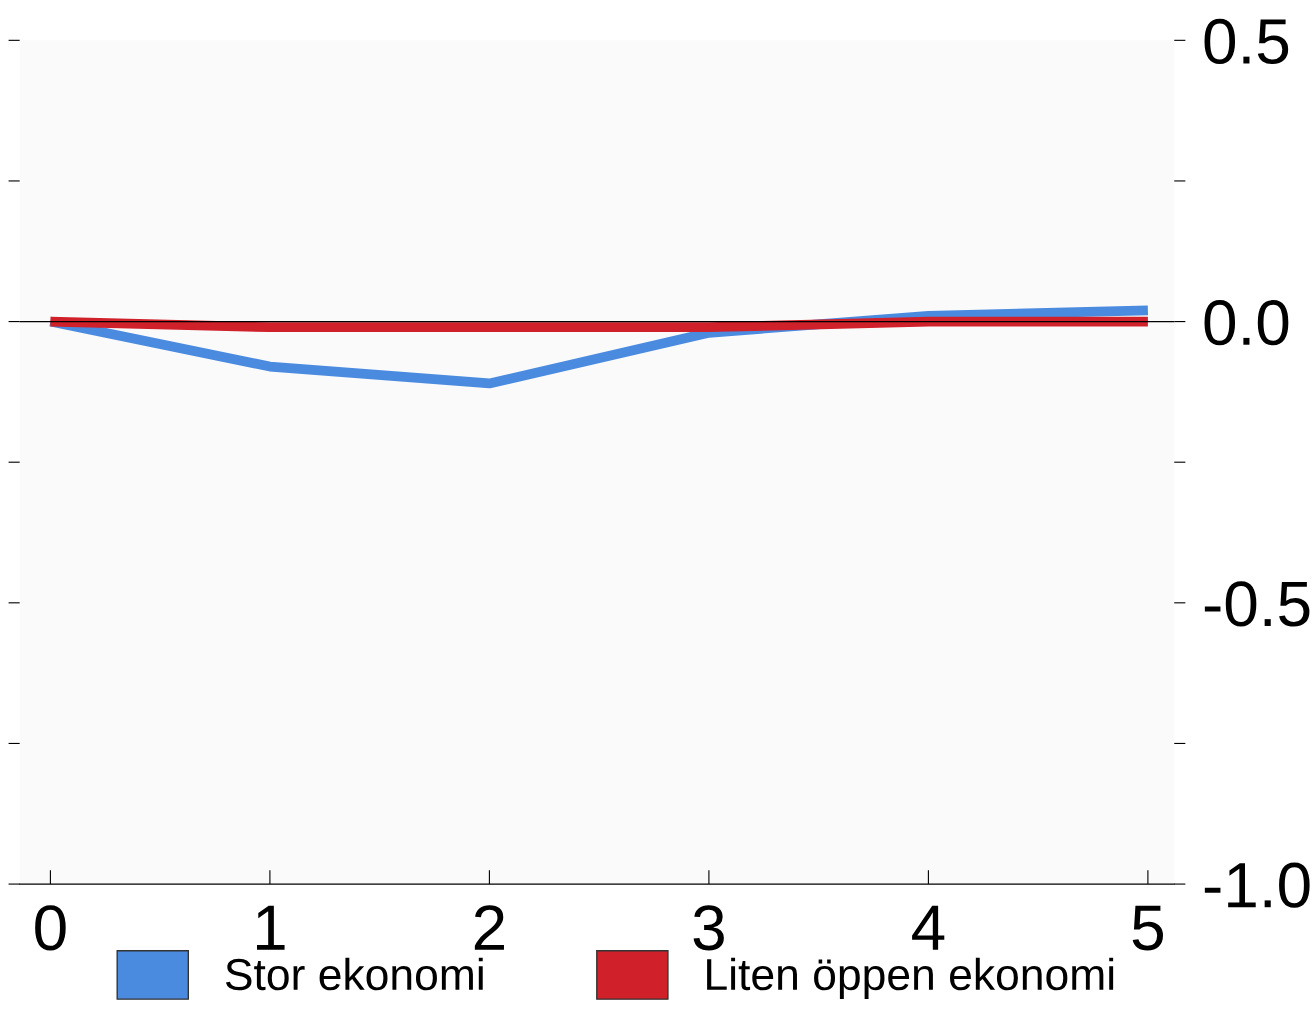 The width and height of the screenshot is (1312, 1034). Describe the element at coordinates (1147, 928) in the screenshot. I see `x-tick-label: 5` at that location.